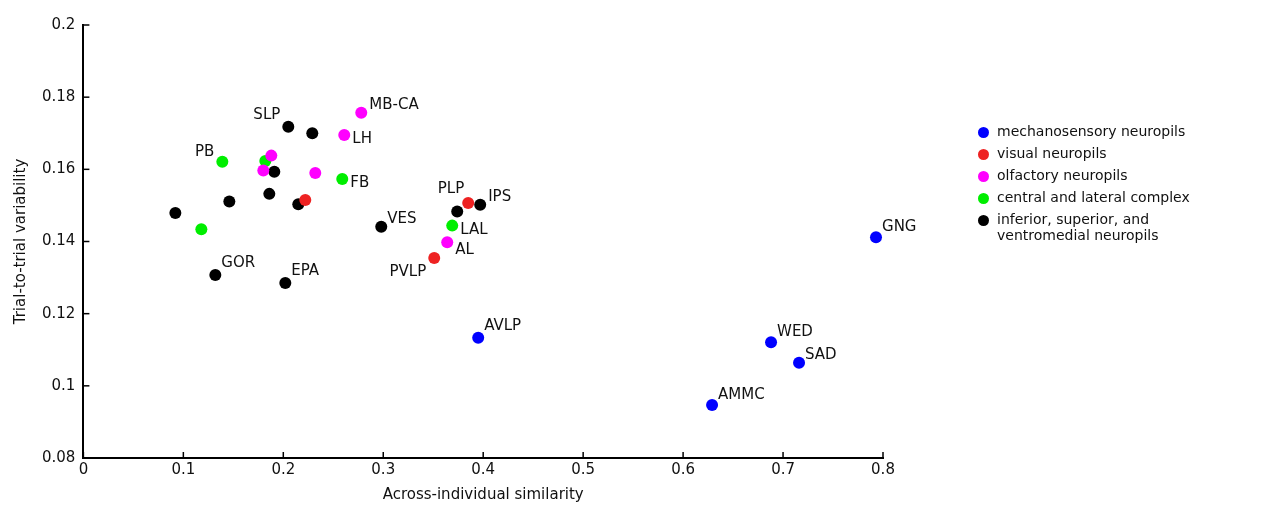 Image resolution: width=1262 pixels, height=520 pixels. What do you see at coordinates (1093, 197) in the screenshot?
I see `legend-label: central and lateral complex` at bounding box center [1093, 197].